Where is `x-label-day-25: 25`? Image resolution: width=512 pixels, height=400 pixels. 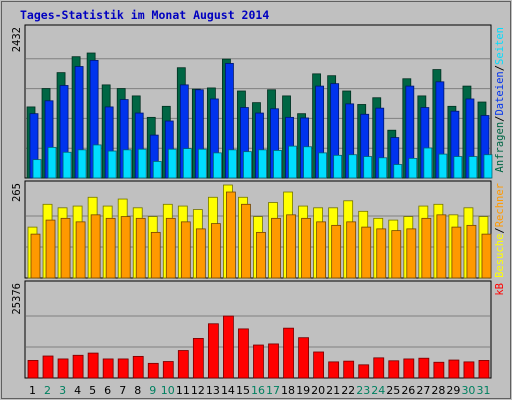 x-label-day-25: 25 is located at coordinates (393, 390).